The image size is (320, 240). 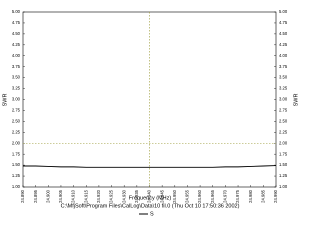 I want to click on x-tick-label: 24.985, so click(x=262, y=195).